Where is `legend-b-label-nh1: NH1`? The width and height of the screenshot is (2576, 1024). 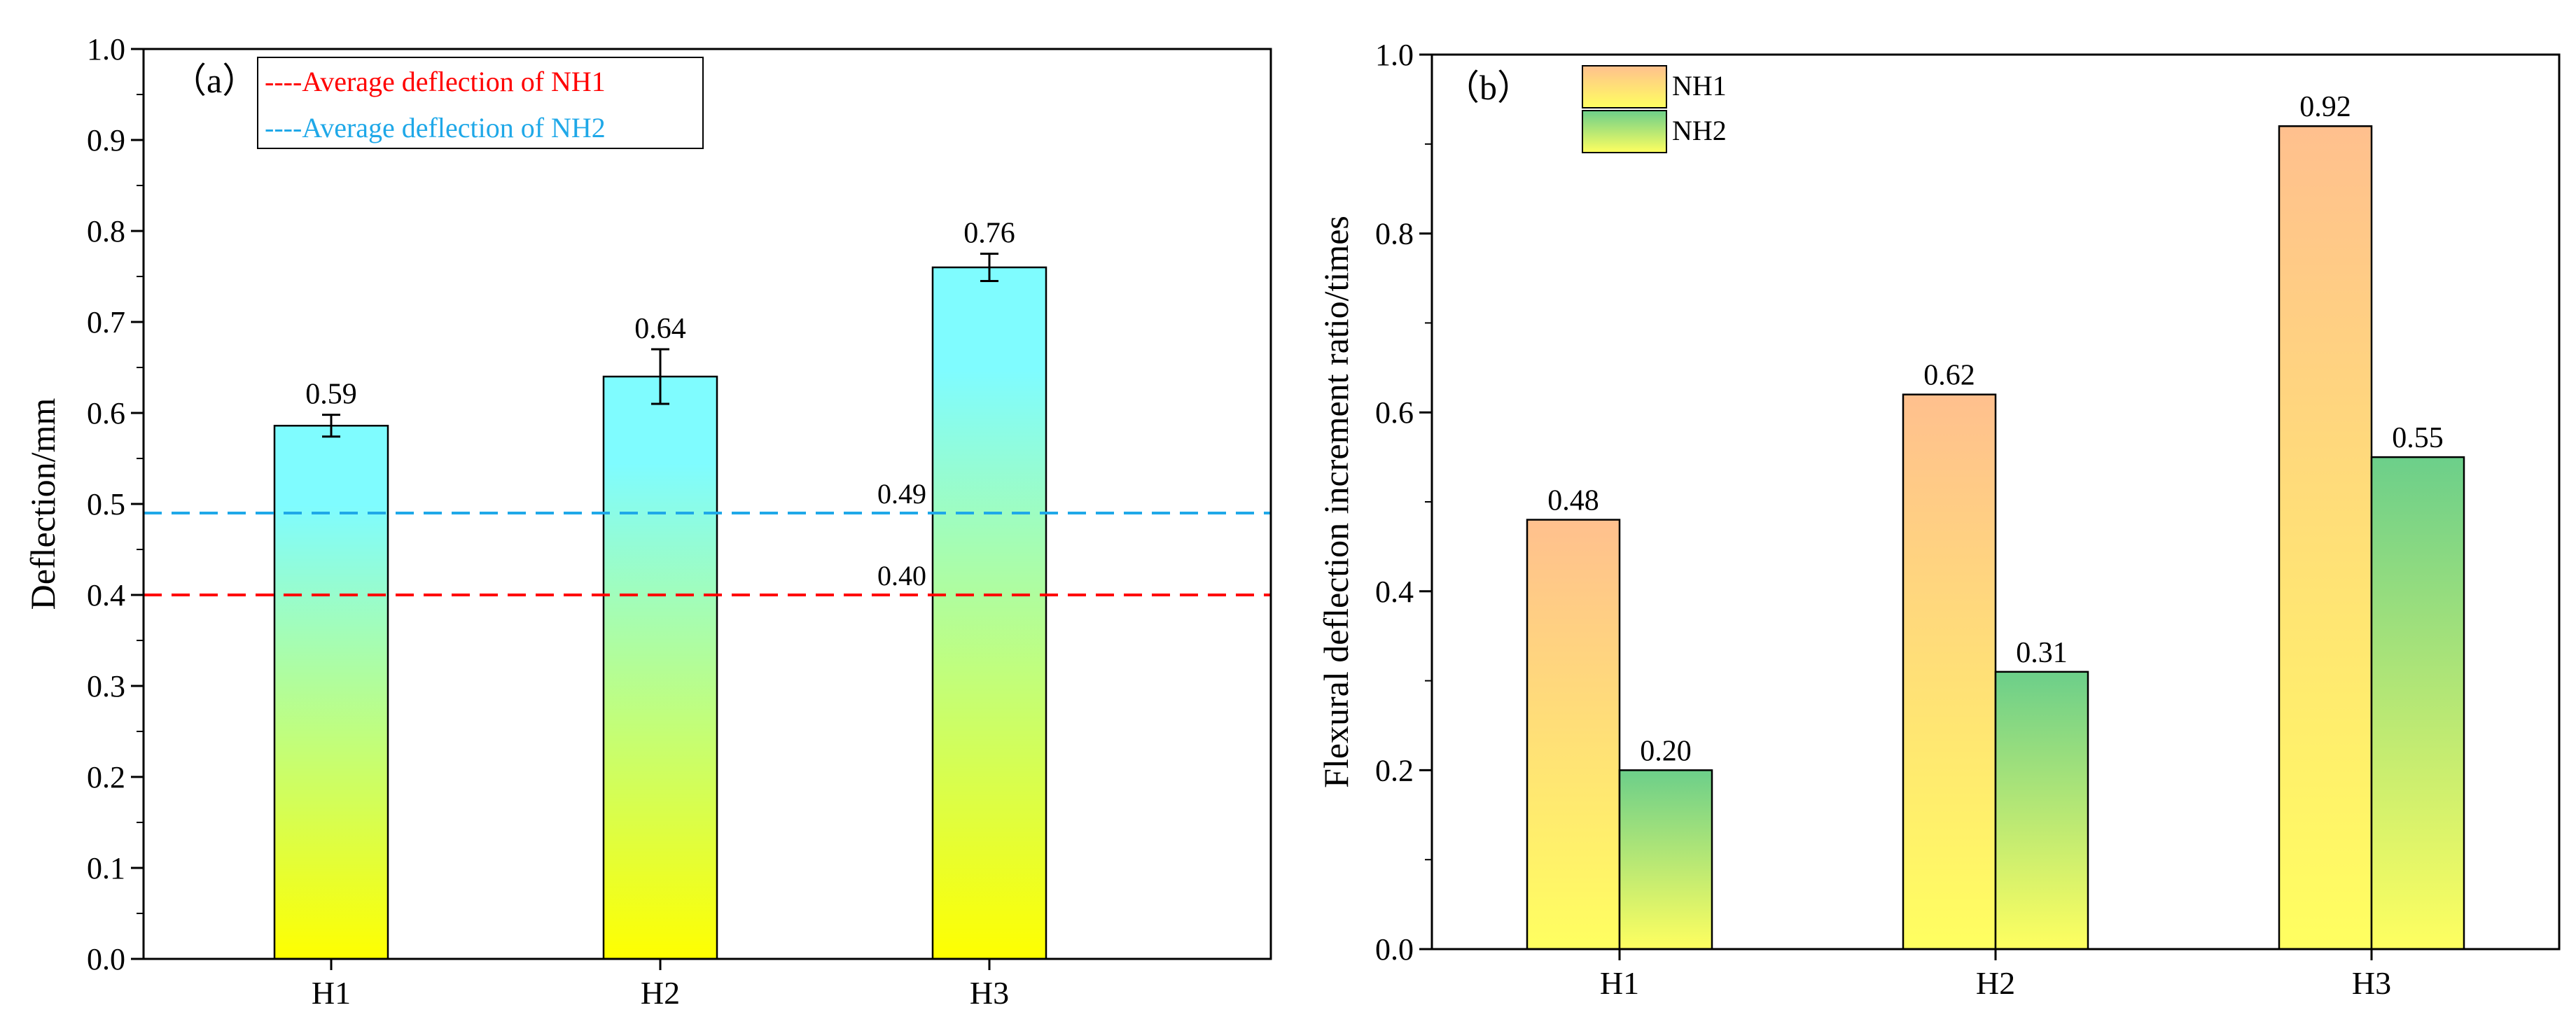 legend-b-label-nh1: NH1 is located at coordinates (1699, 85).